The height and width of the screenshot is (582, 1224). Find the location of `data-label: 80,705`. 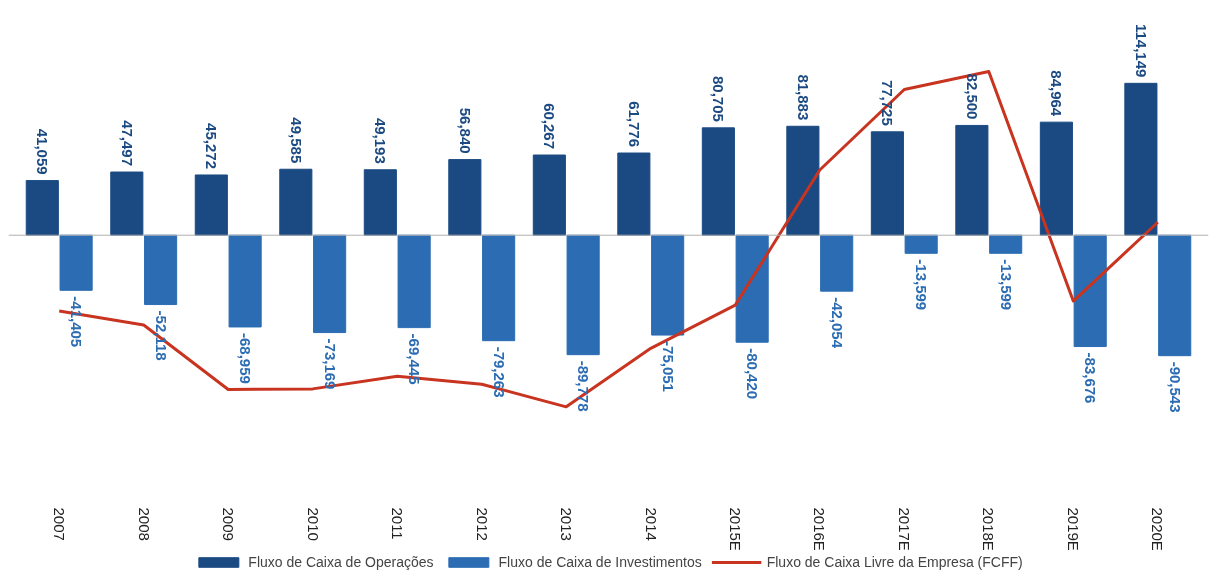

data-label: 80,705 is located at coordinates (719, 98).